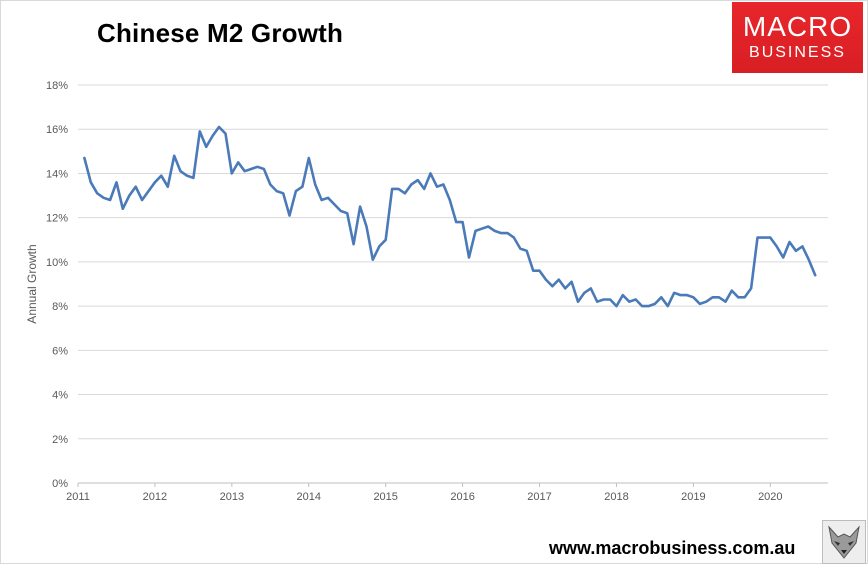 The height and width of the screenshot is (568, 868). What do you see at coordinates (60, 351) in the screenshot?
I see `y-tick-label: 6%` at bounding box center [60, 351].